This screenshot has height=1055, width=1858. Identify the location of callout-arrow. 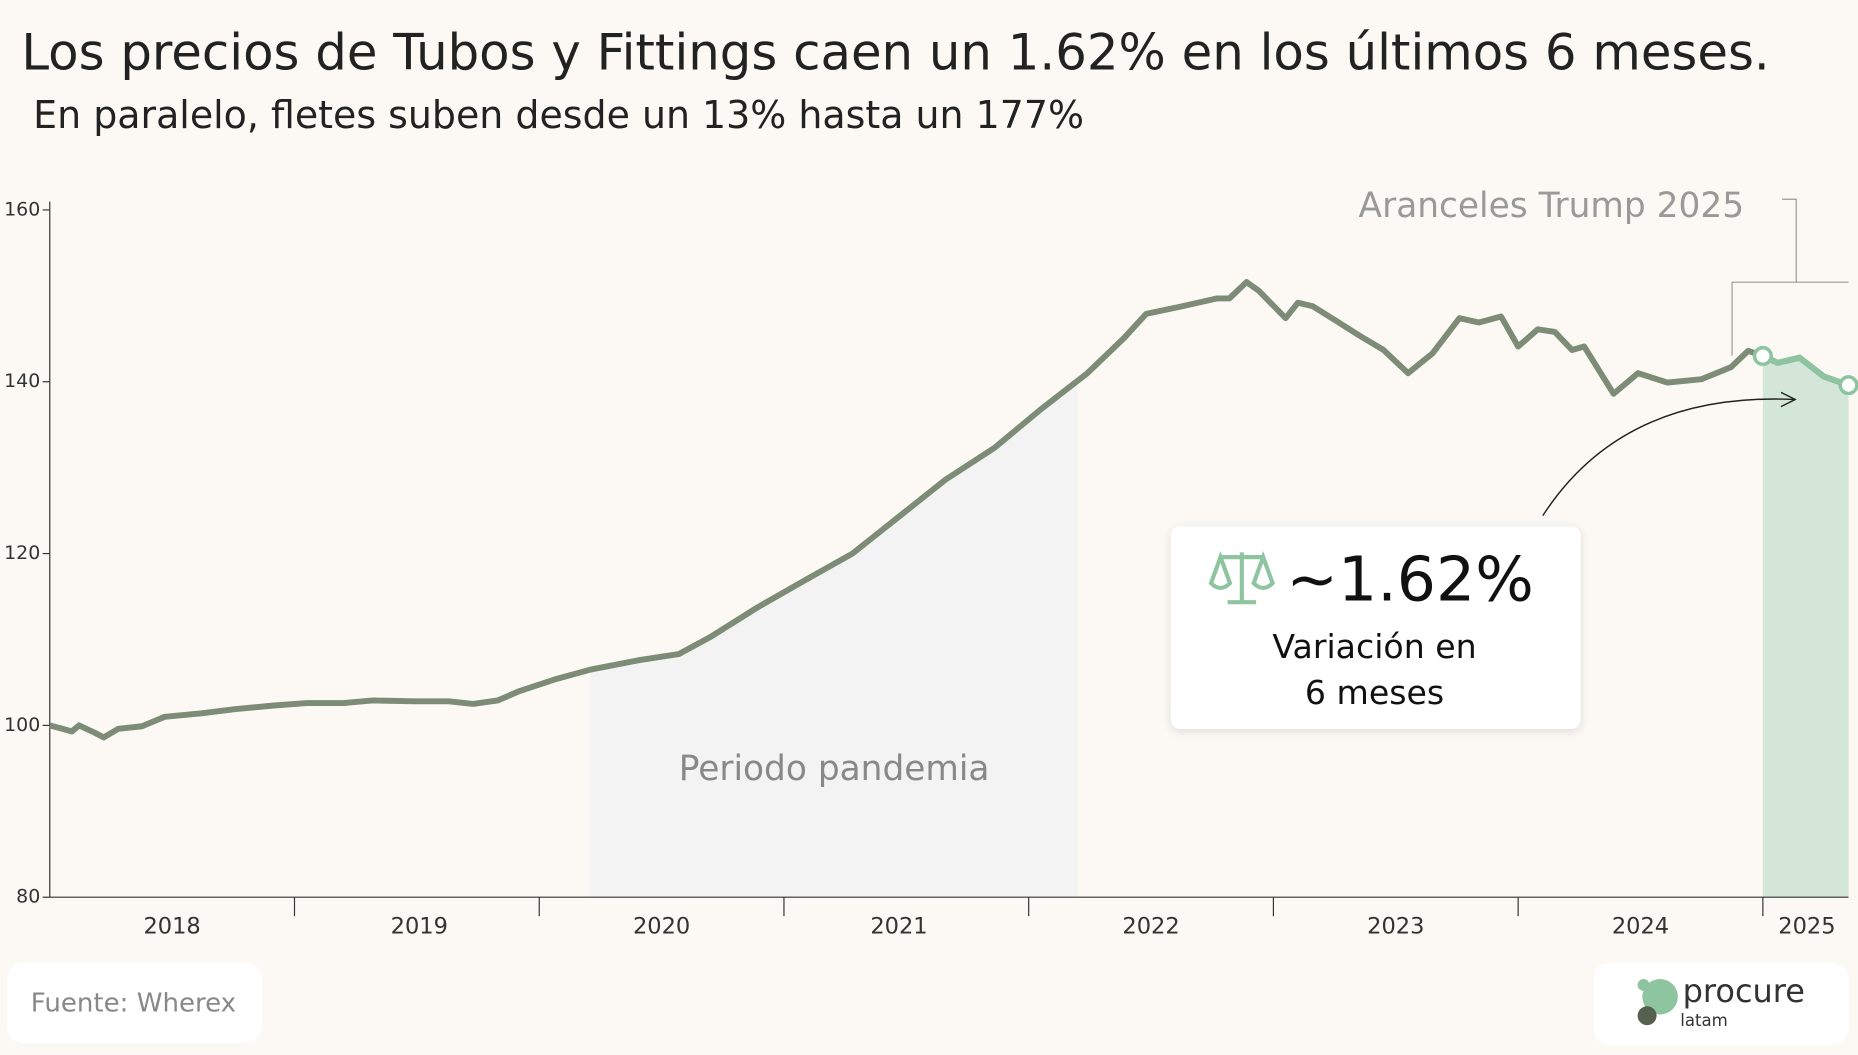
(1669, 457).